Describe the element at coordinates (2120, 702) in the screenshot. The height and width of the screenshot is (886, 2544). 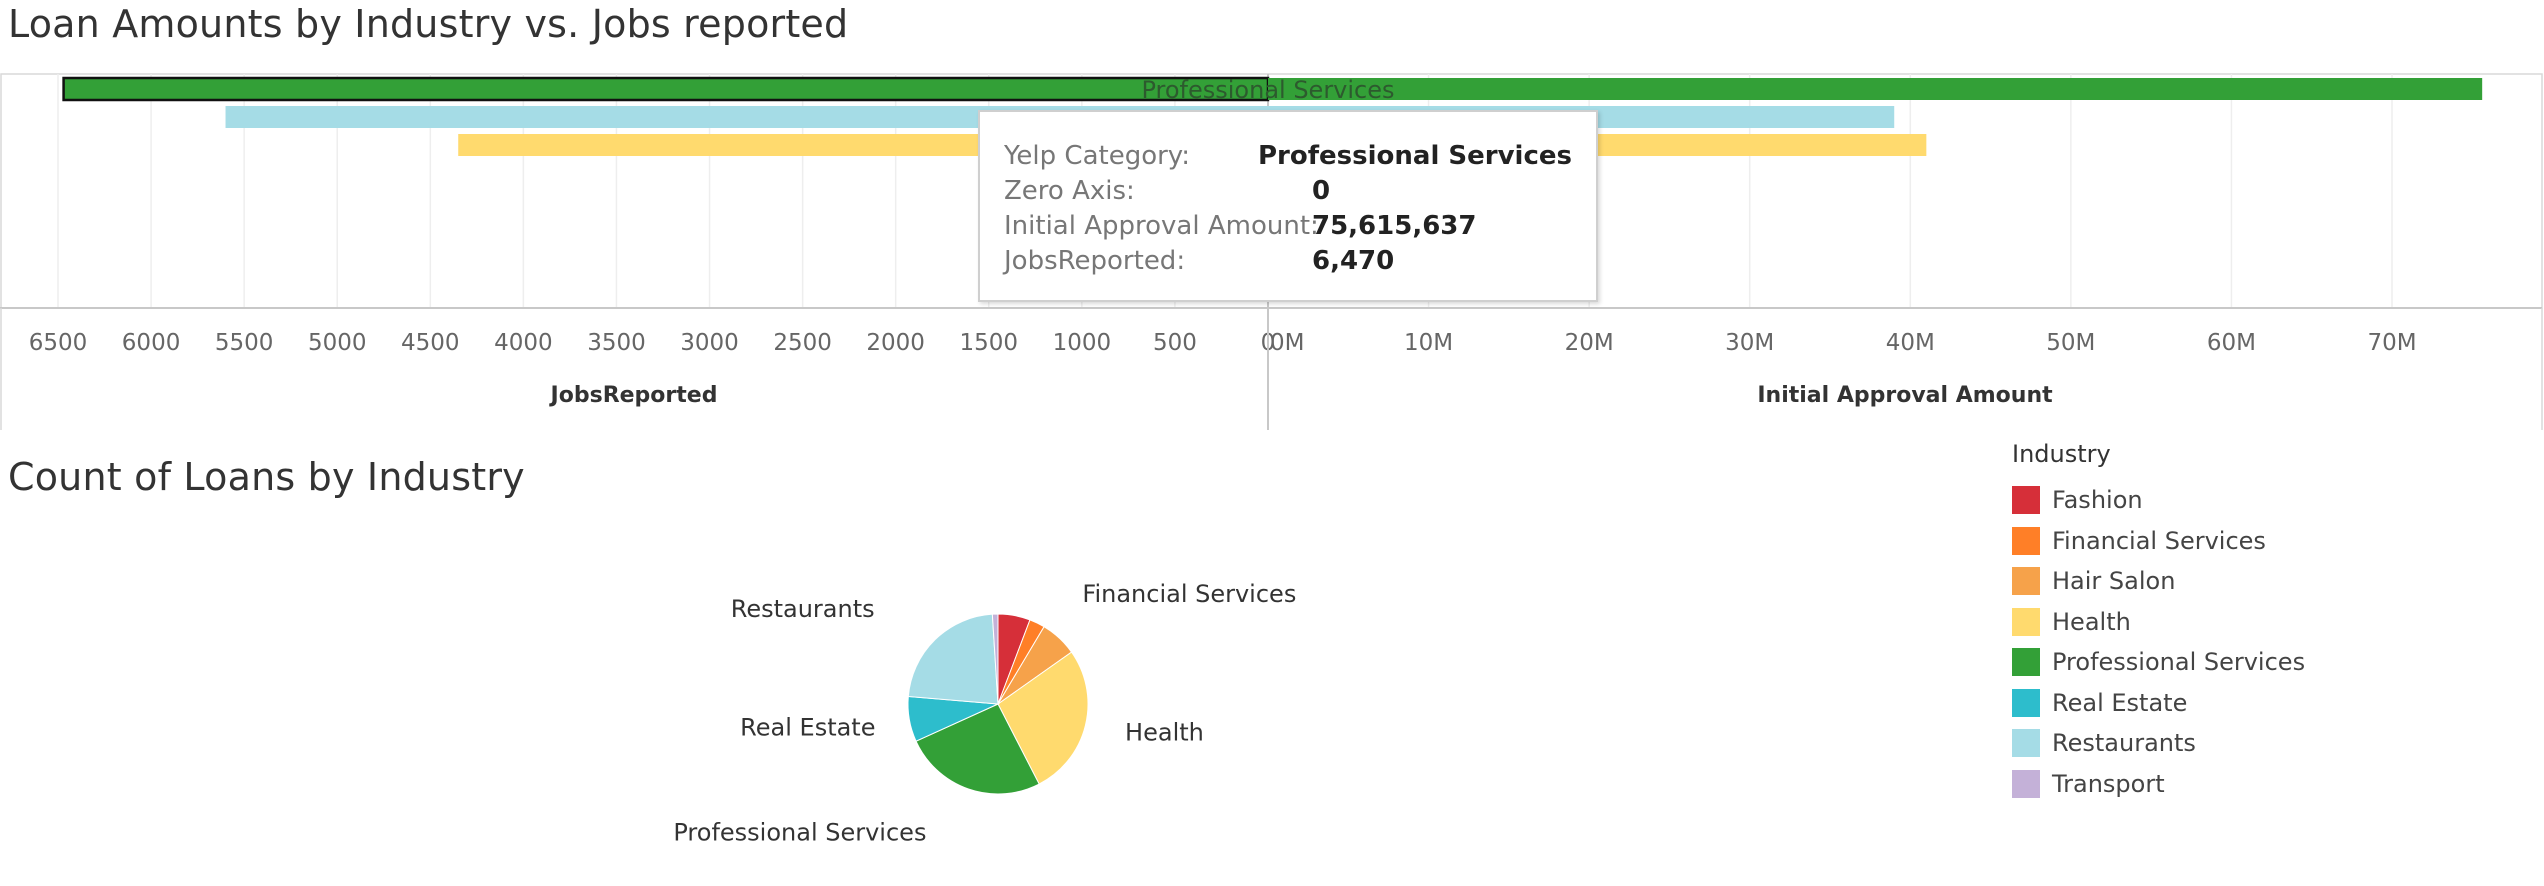
I see `legend-label: Real Estate` at that location.